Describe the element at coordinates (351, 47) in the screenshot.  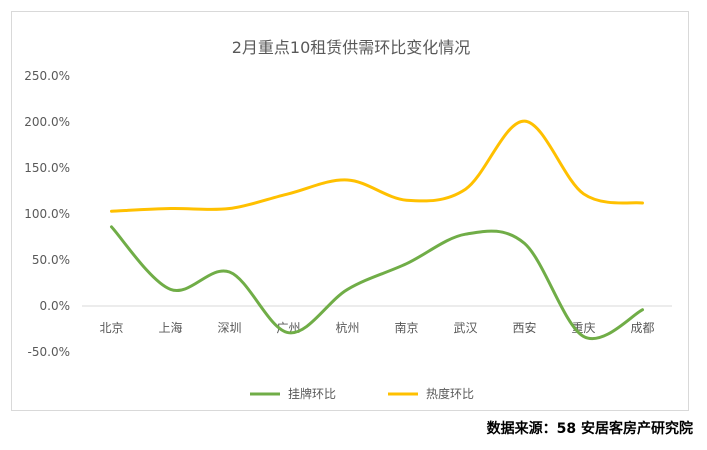
I see `chart-title: 2月重点10租赁供需环比变化情况` at that location.